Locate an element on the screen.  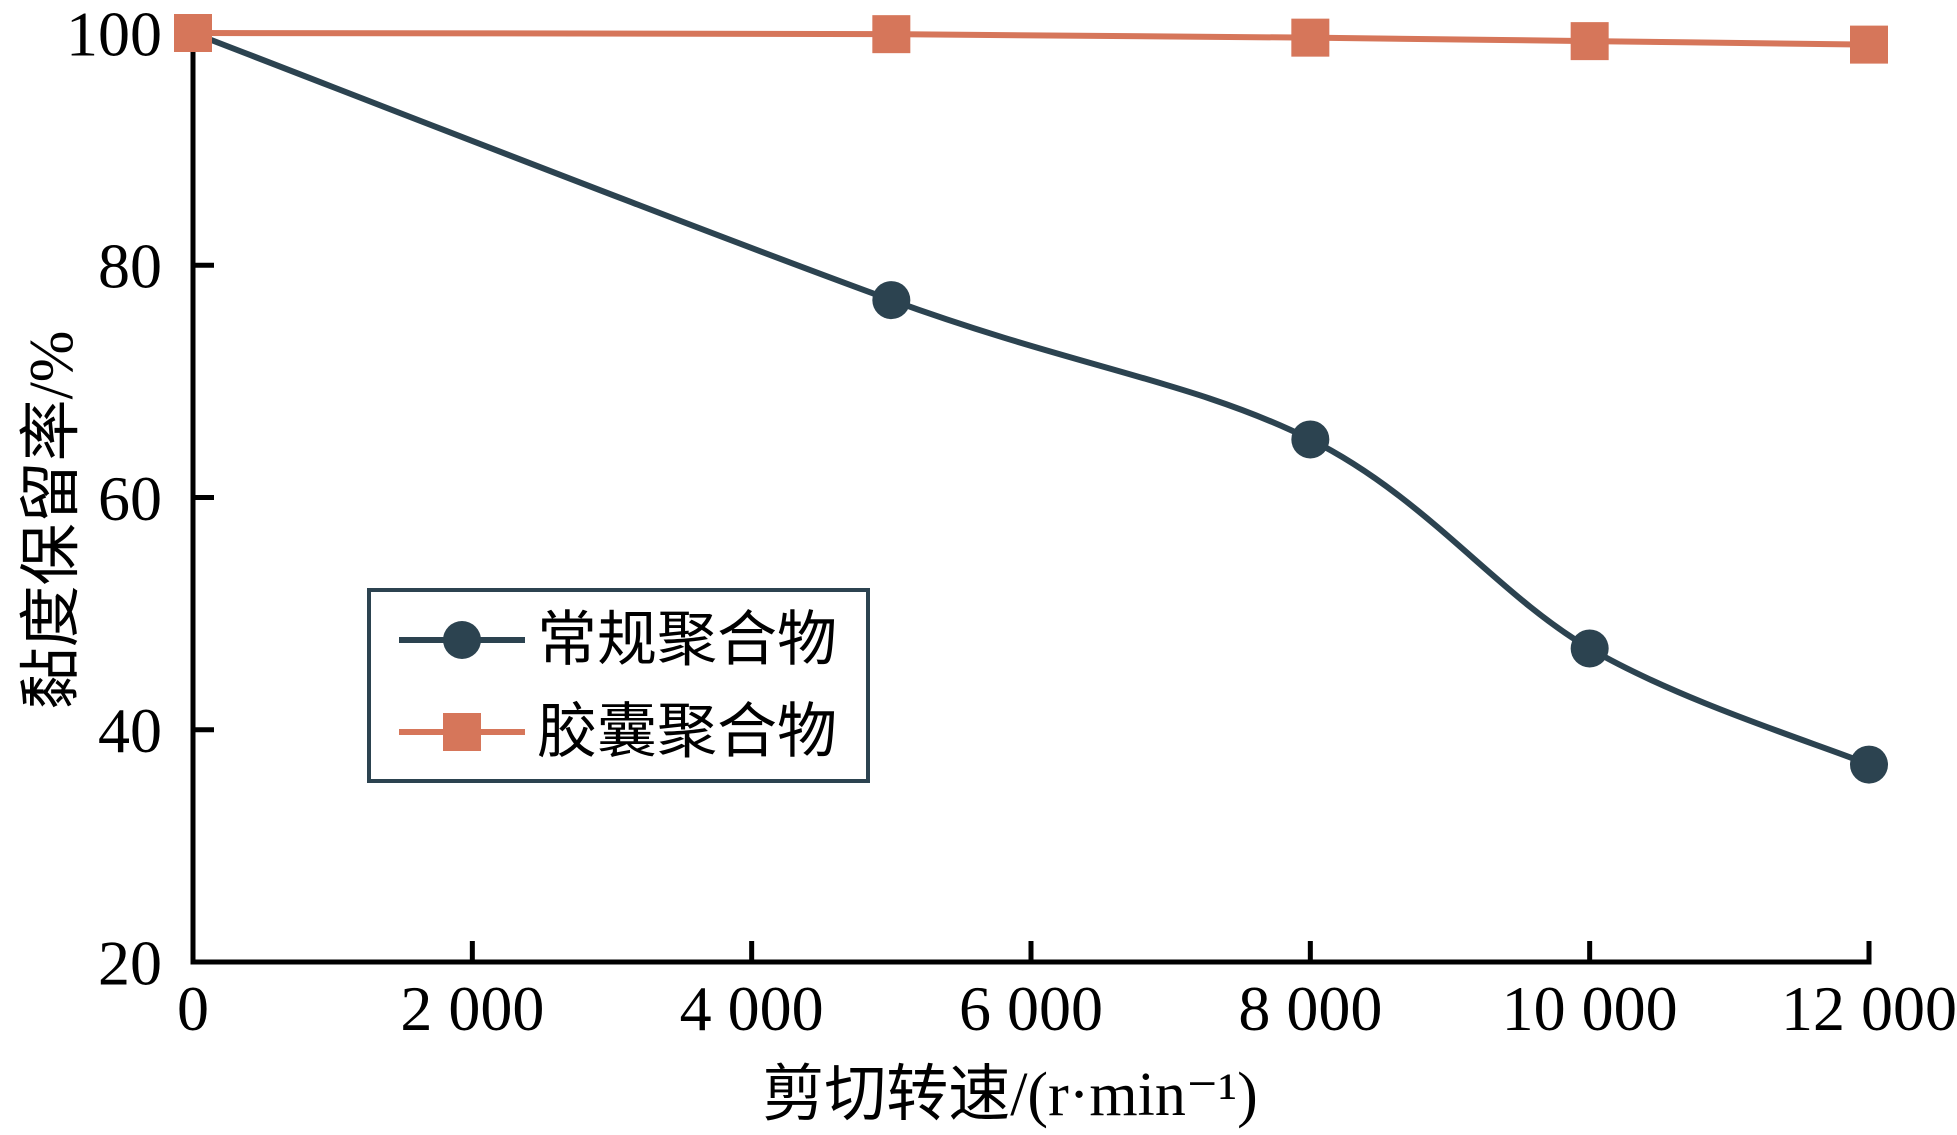
y-tick-label: 60 is located at coordinates (130, 498).